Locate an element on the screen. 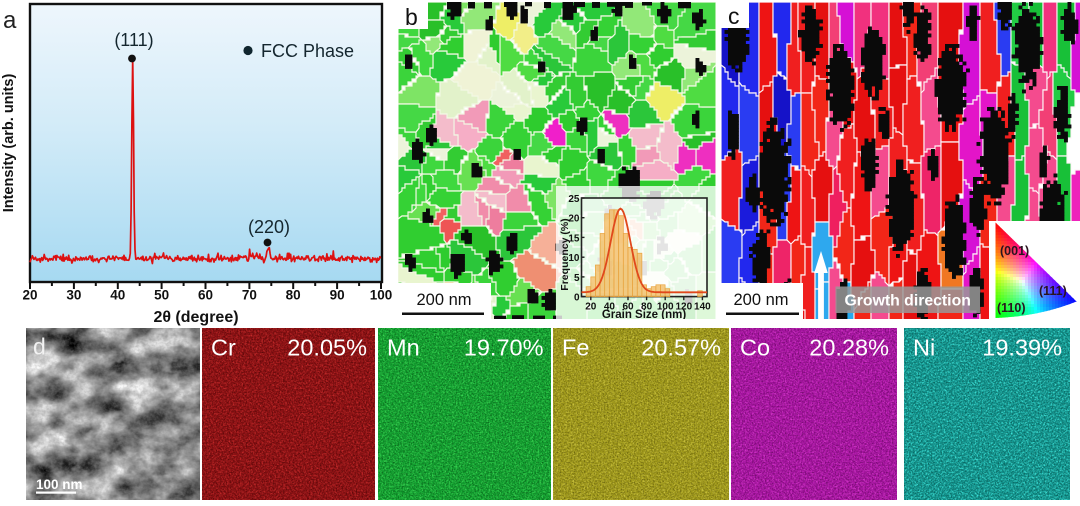  svg-text: (220) is located at coordinates (269, 227).